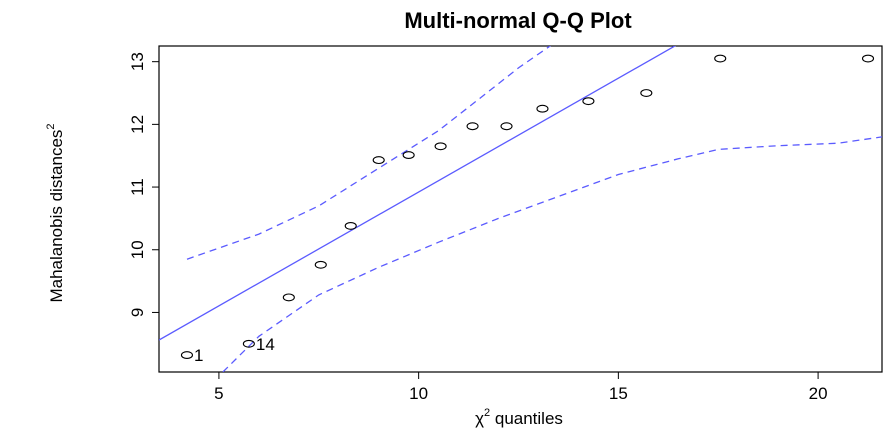 This screenshot has width=887, height=428. I want to click on x-axis-label: χ2 quantiles, so click(519, 417).